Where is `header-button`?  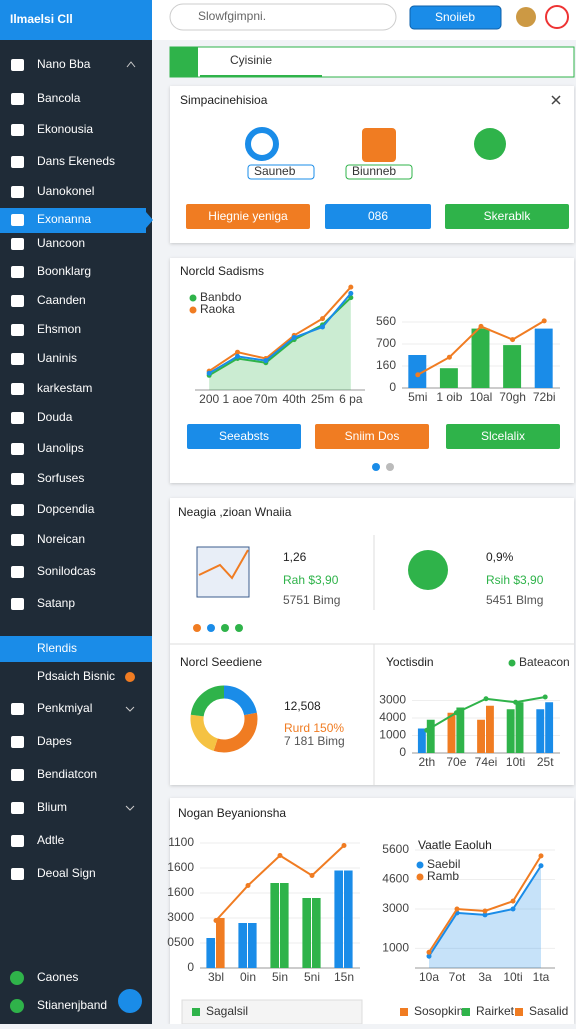
header-button is located at coordinates (455, 17).